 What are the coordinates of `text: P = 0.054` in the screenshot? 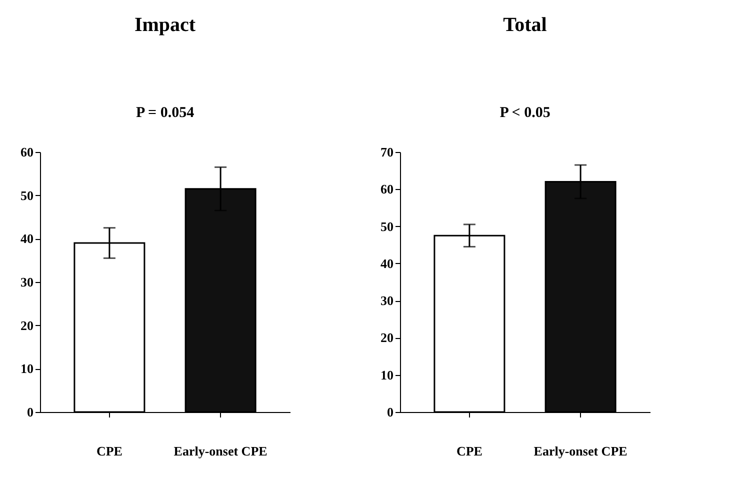 It's located at (165, 113).